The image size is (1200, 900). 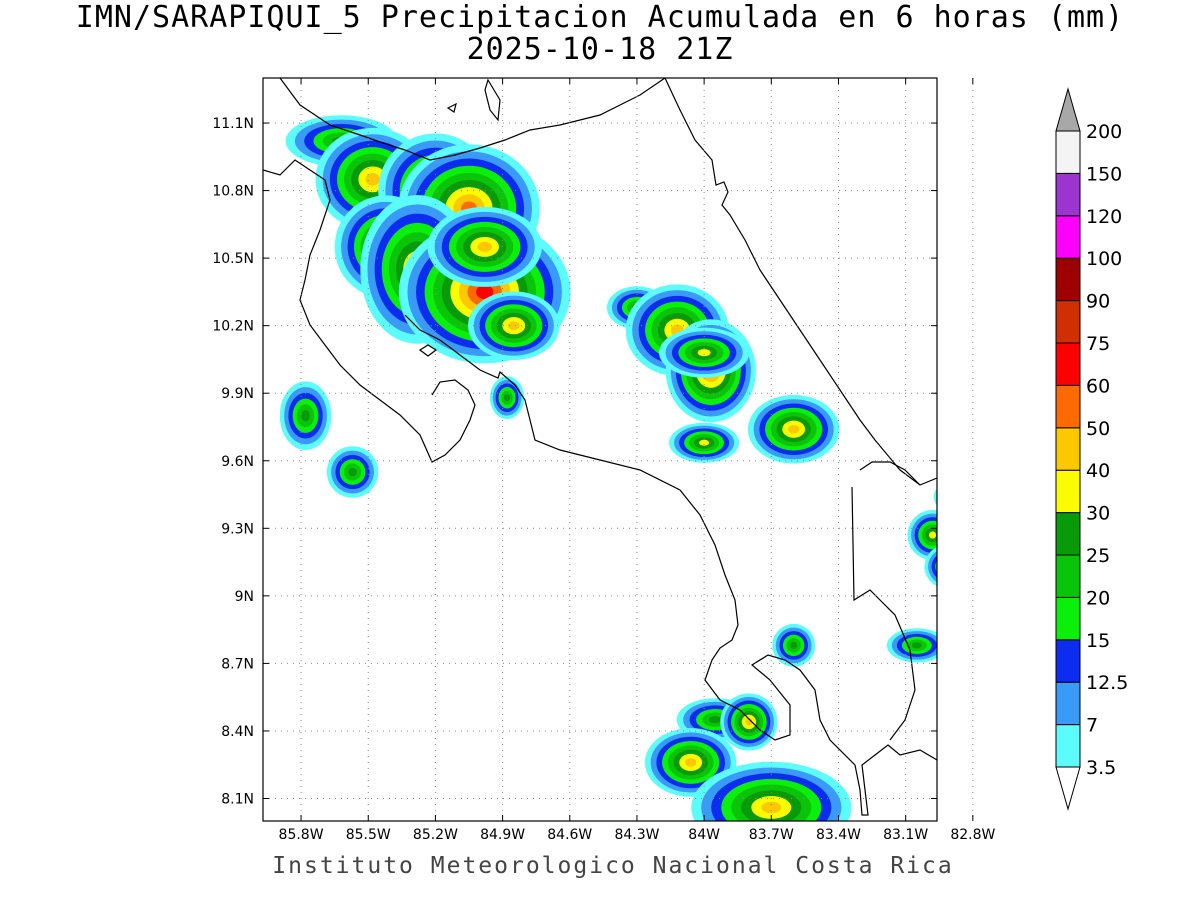 What do you see at coordinates (301, 835) in the screenshot?
I see `lon-tick-label: 85.8W` at bounding box center [301, 835].